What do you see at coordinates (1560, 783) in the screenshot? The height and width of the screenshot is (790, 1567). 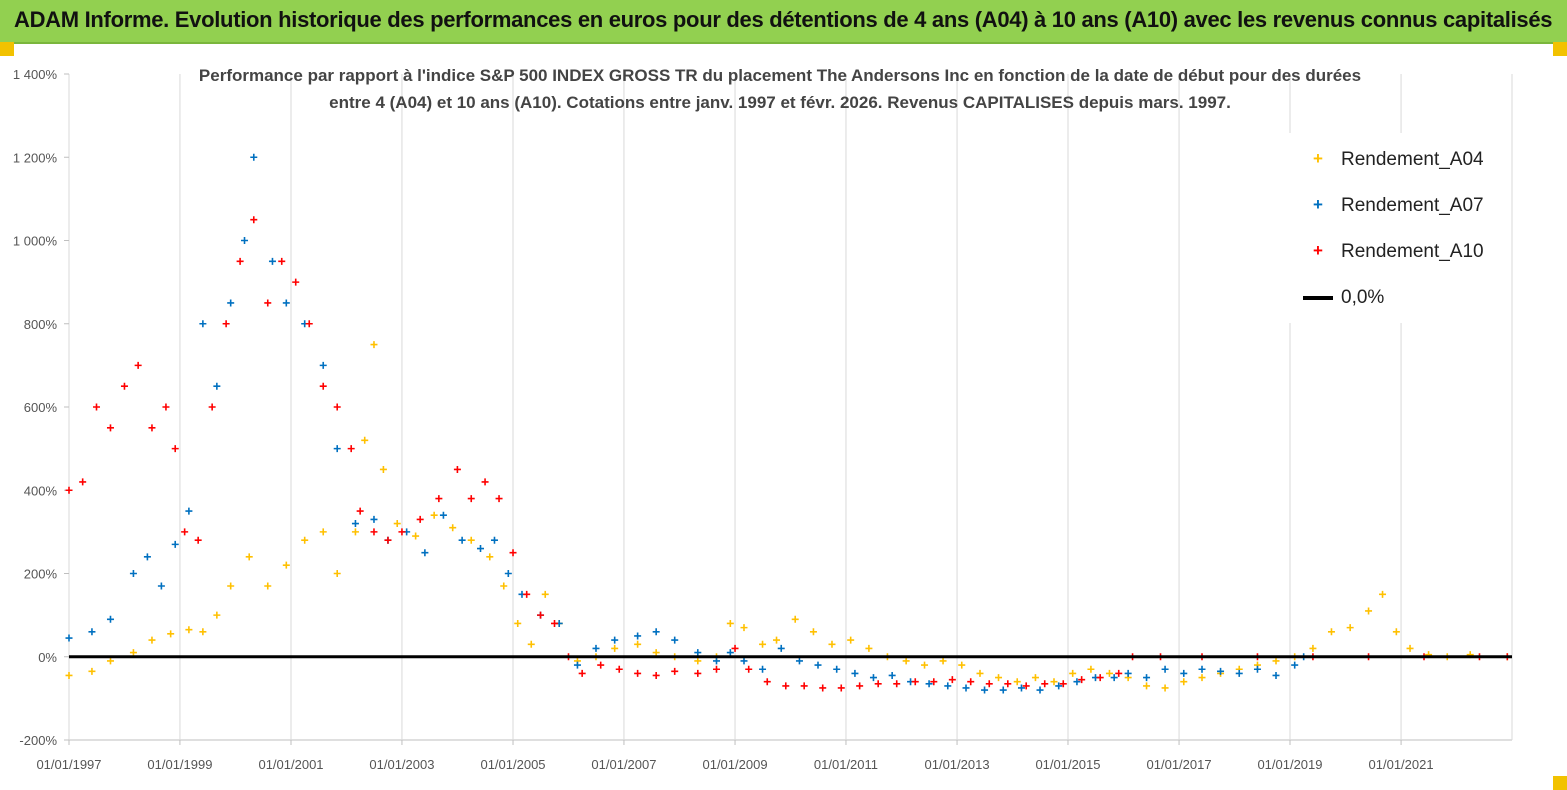 I see `corner-mark-bottom-right` at bounding box center [1560, 783].